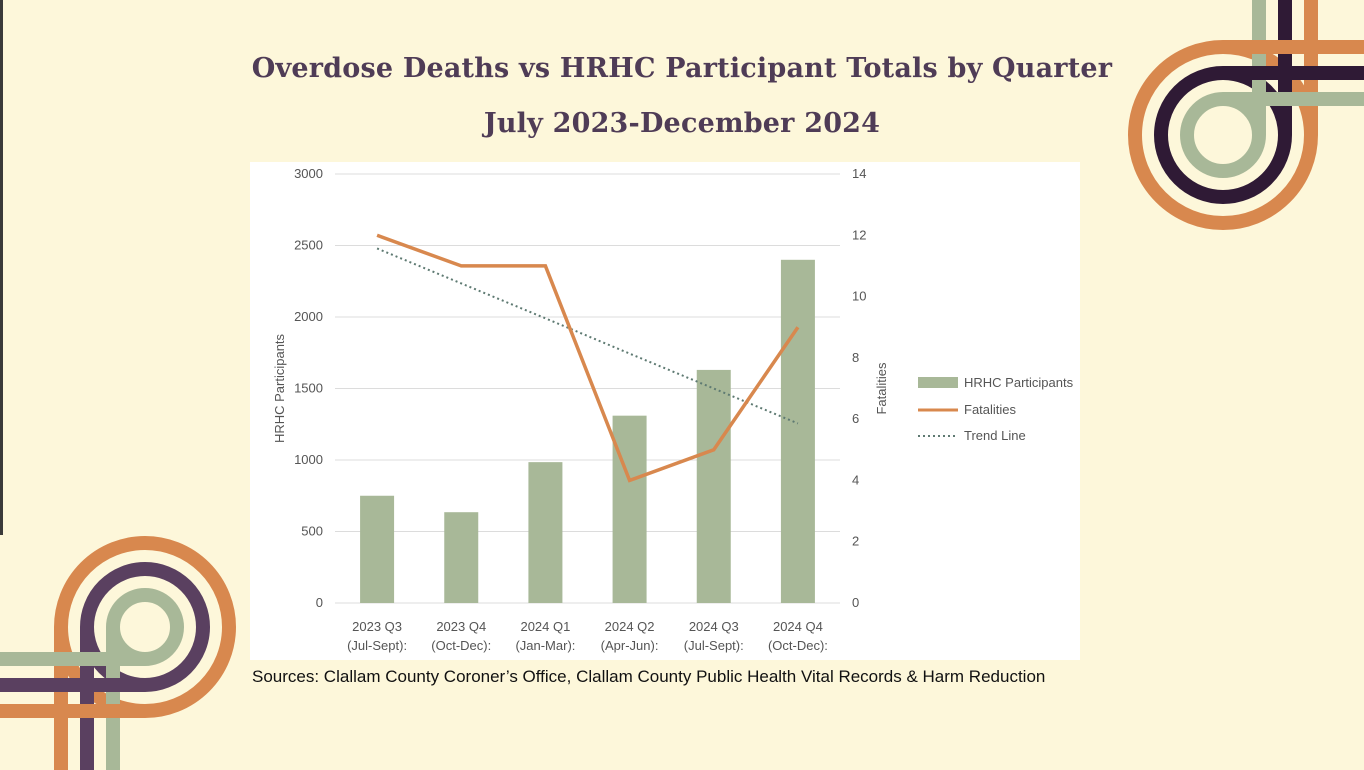  I want to click on y-left-tick-label: 3000, so click(308, 173).